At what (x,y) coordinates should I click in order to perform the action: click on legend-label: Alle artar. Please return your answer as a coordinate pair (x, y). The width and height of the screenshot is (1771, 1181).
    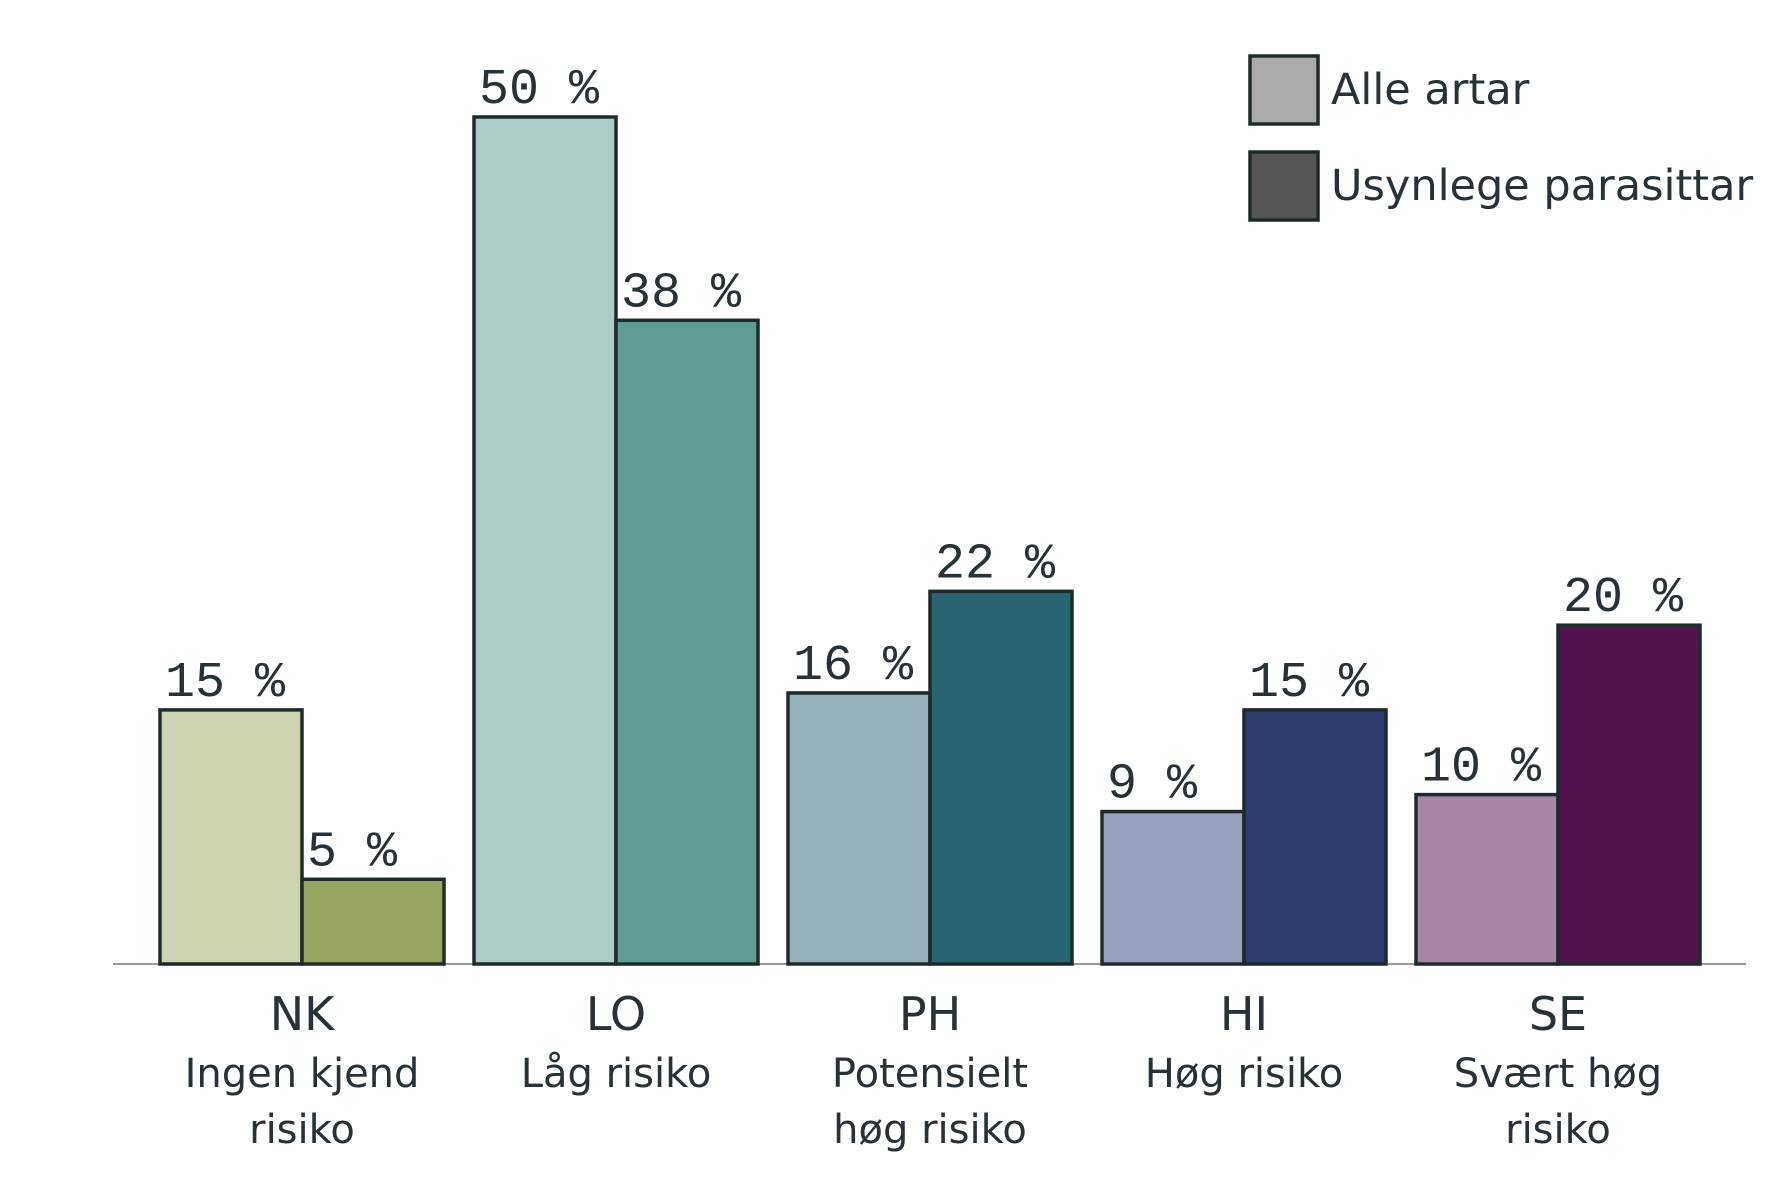
    Looking at the image, I should click on (1430, 90).